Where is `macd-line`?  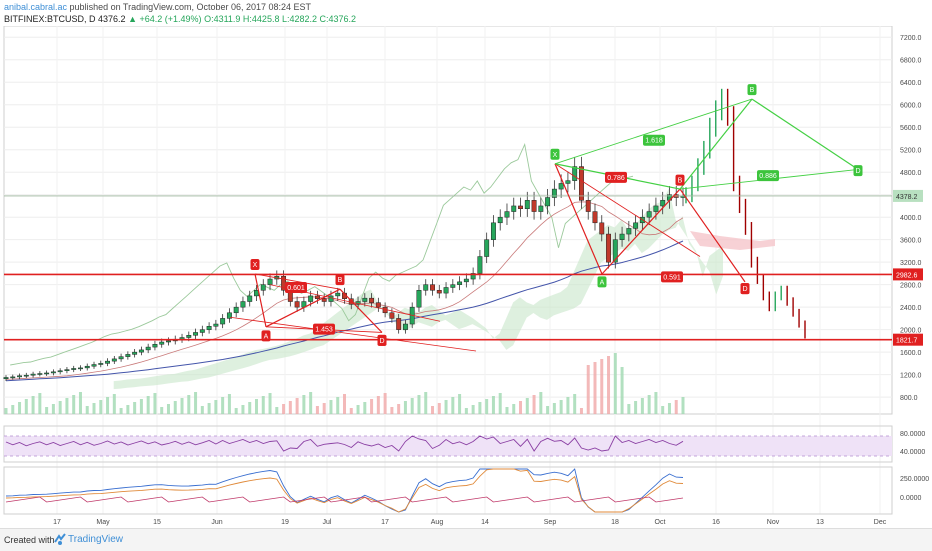
macd-line is located at coordinates (344, 490).